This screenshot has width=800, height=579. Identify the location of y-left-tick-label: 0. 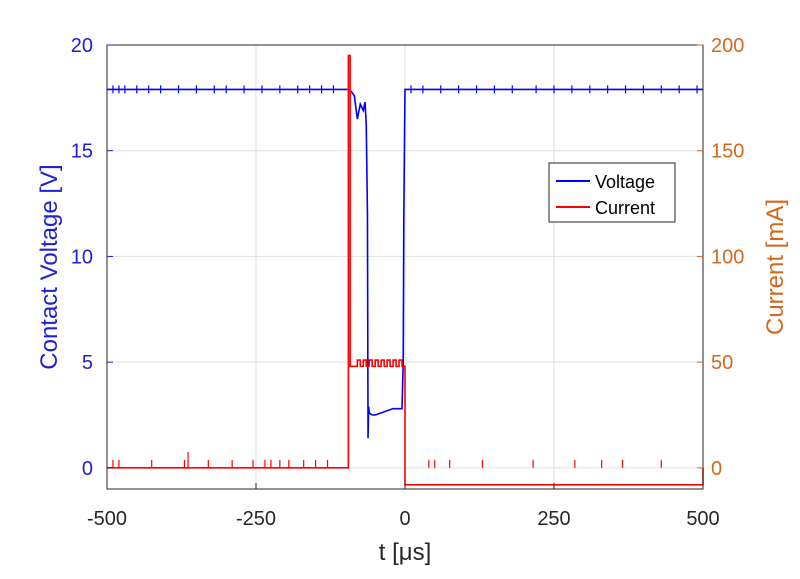
(87, 469).